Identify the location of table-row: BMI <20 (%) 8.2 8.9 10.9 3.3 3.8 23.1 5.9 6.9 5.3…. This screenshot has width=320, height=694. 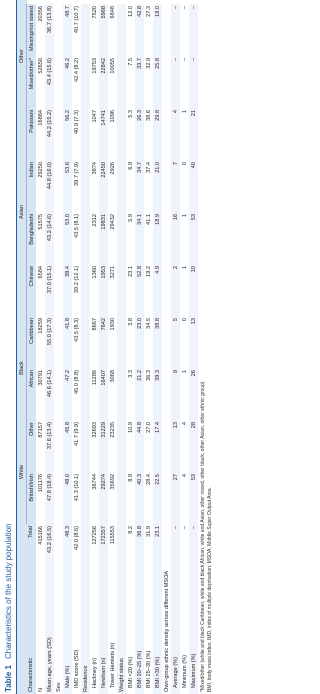
(130, 347).